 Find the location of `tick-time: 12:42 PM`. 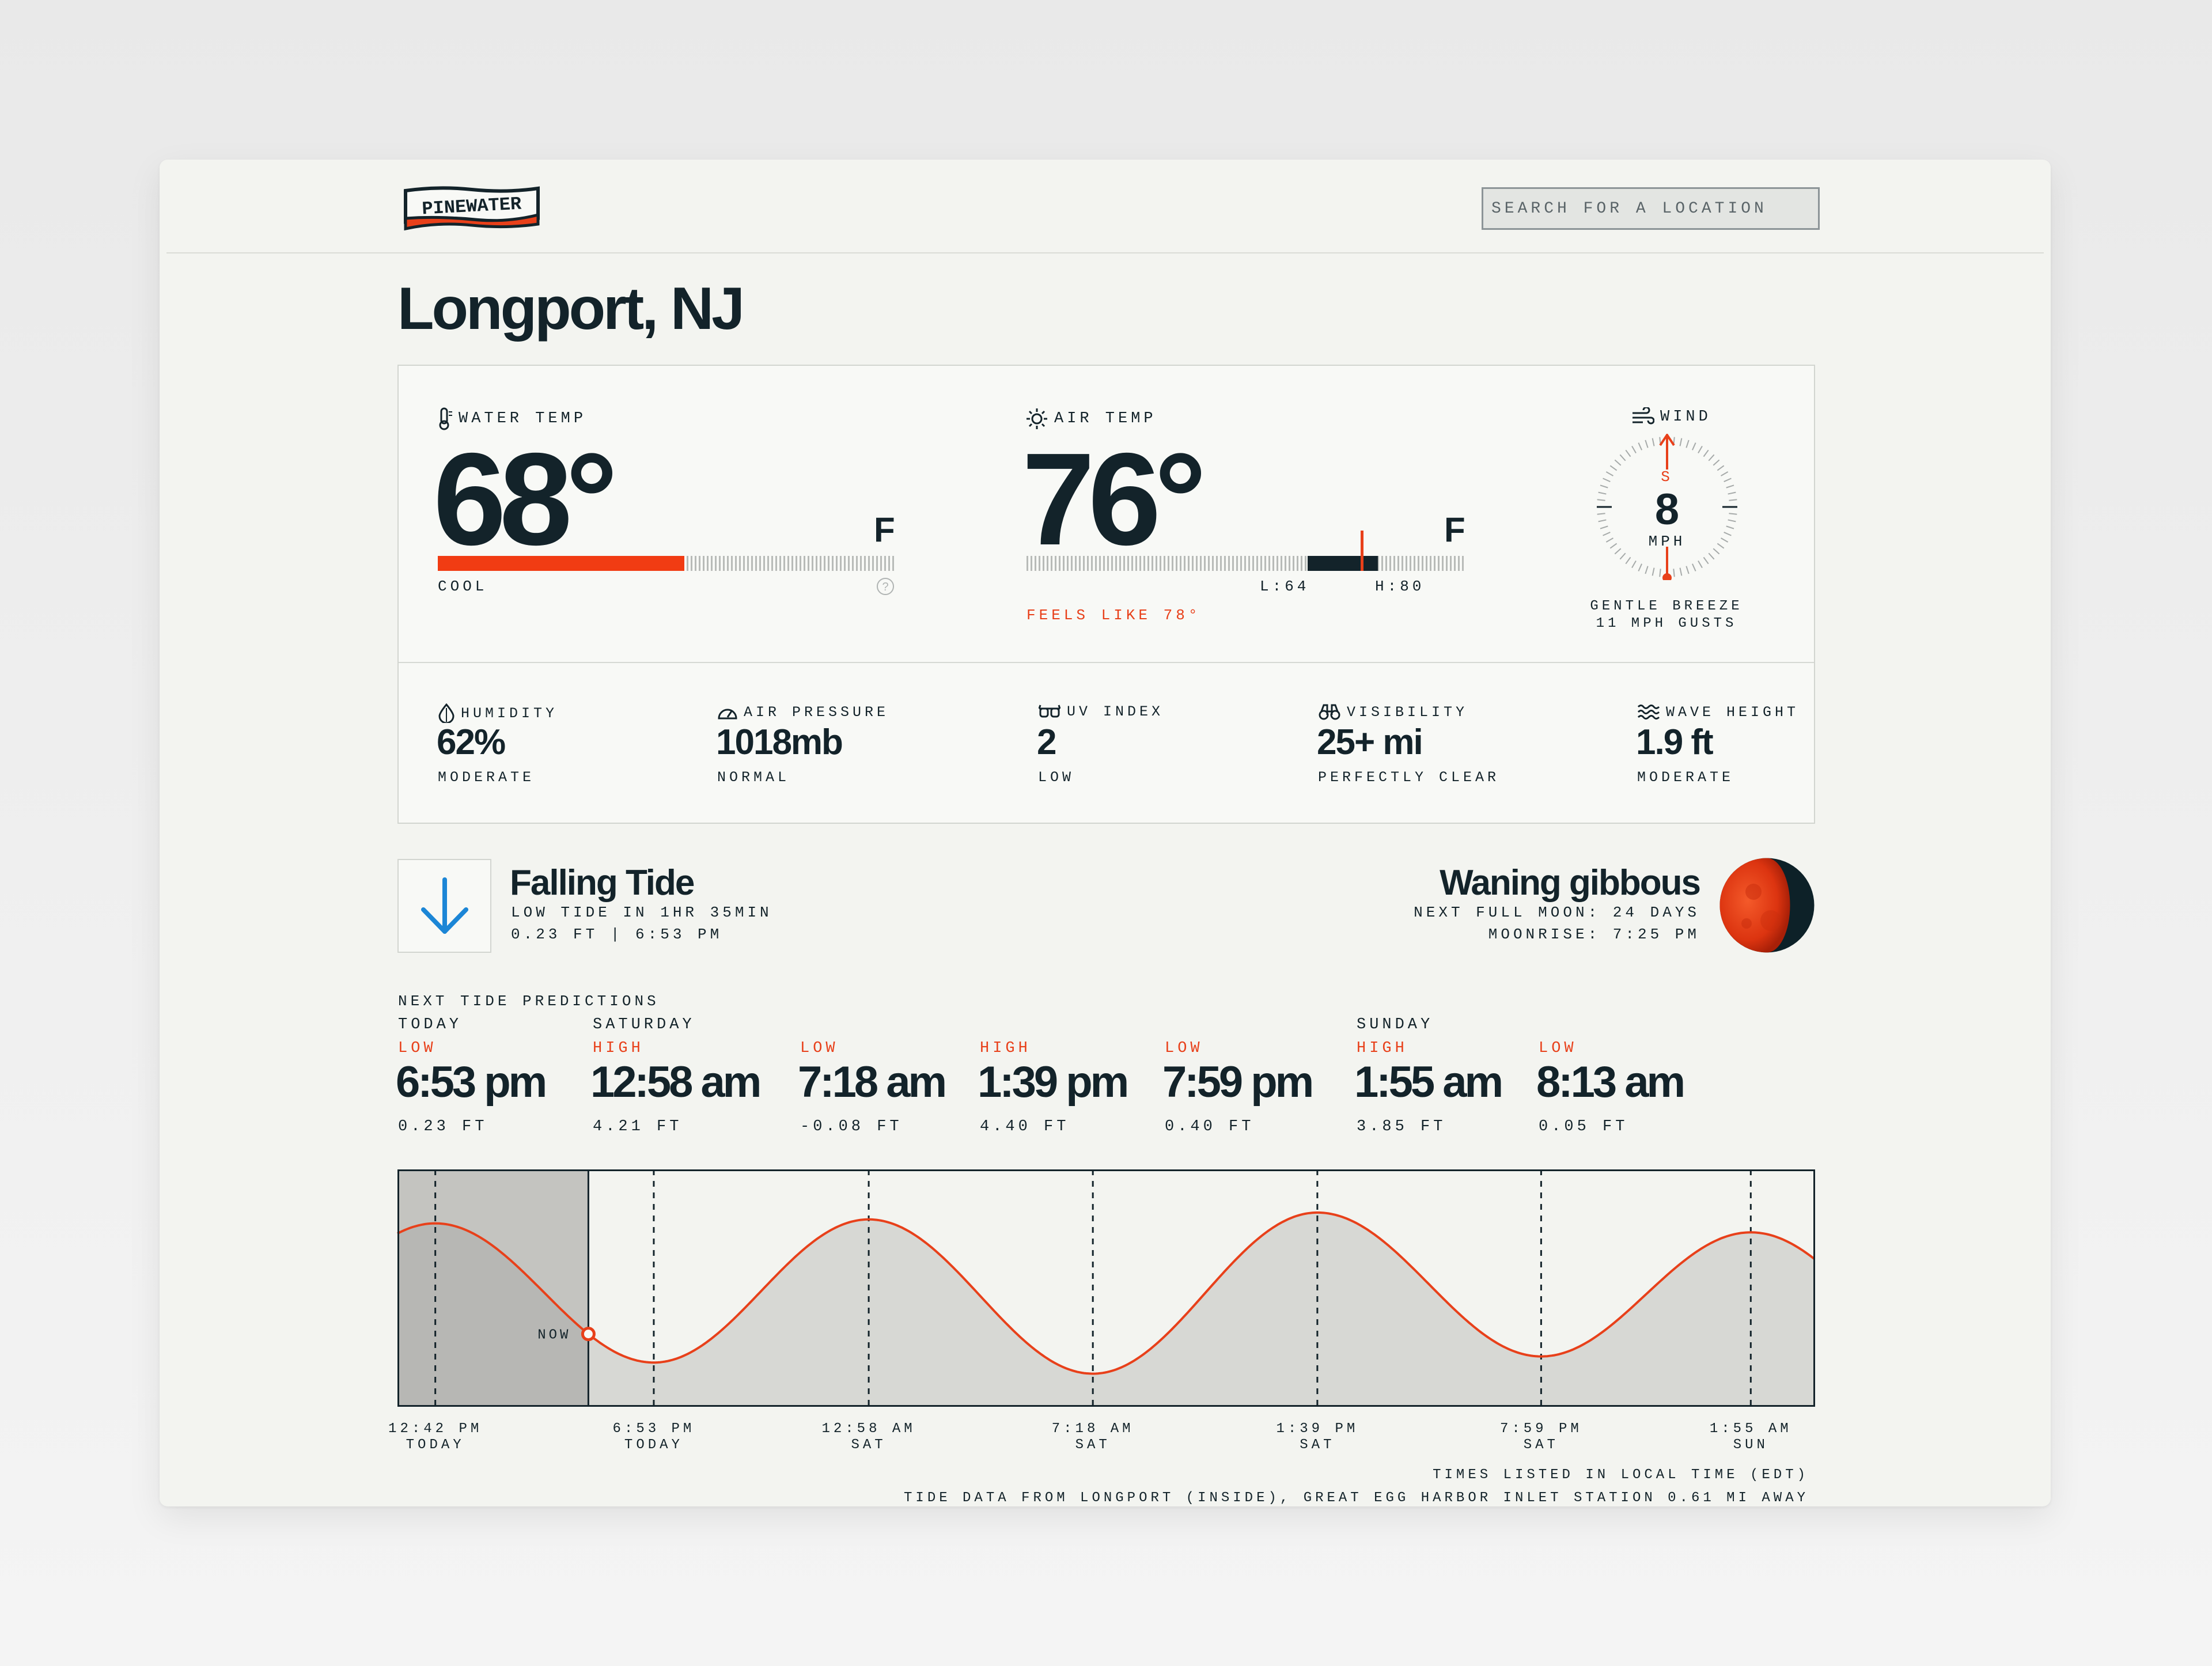

tick-time: 12:42 PM is located at coordinates (435, 1429).